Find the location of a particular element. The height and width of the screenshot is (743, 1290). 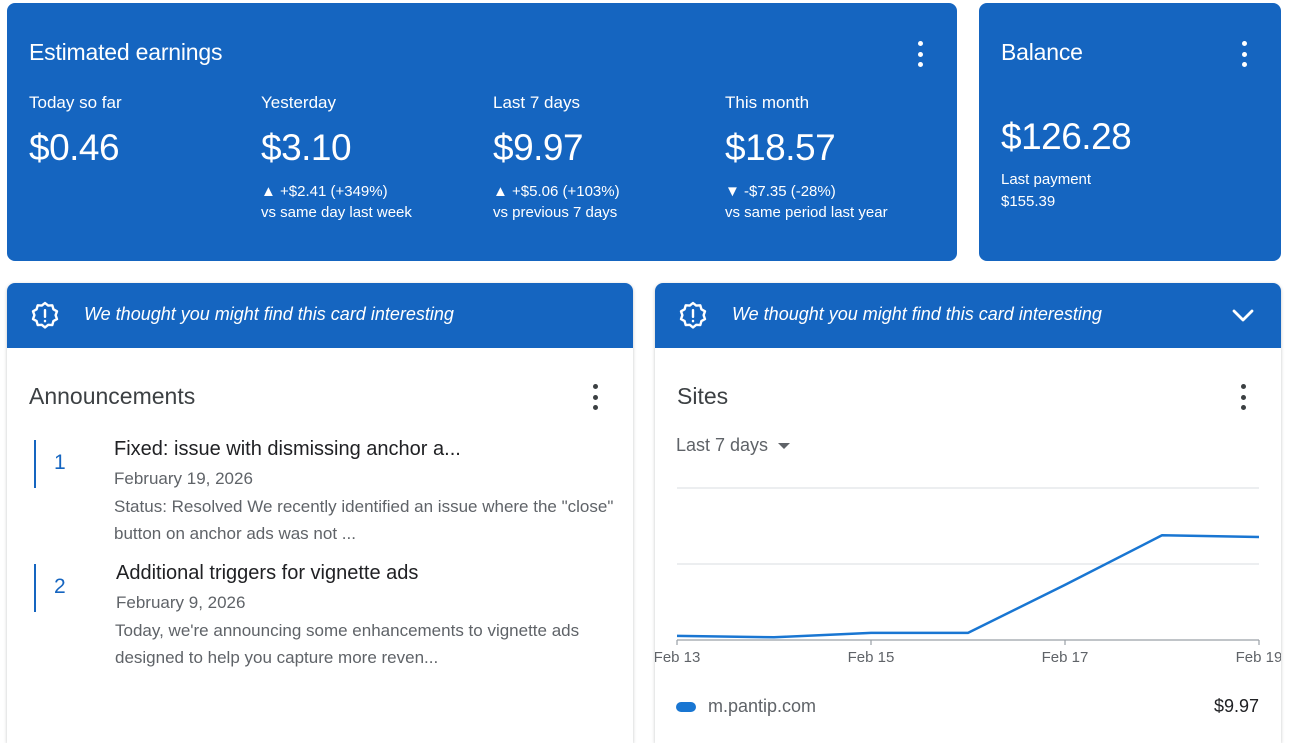

stat-label: Last 7 days is located at coordinates (536, 102).